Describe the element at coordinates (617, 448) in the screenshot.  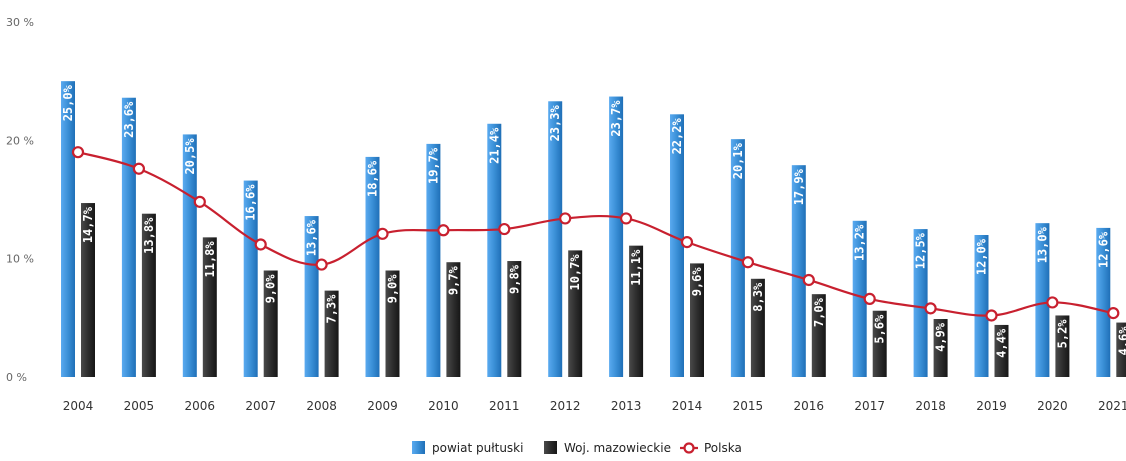
I see `legend-label-mazowieckie: Woj. mazowieckie` at that location.